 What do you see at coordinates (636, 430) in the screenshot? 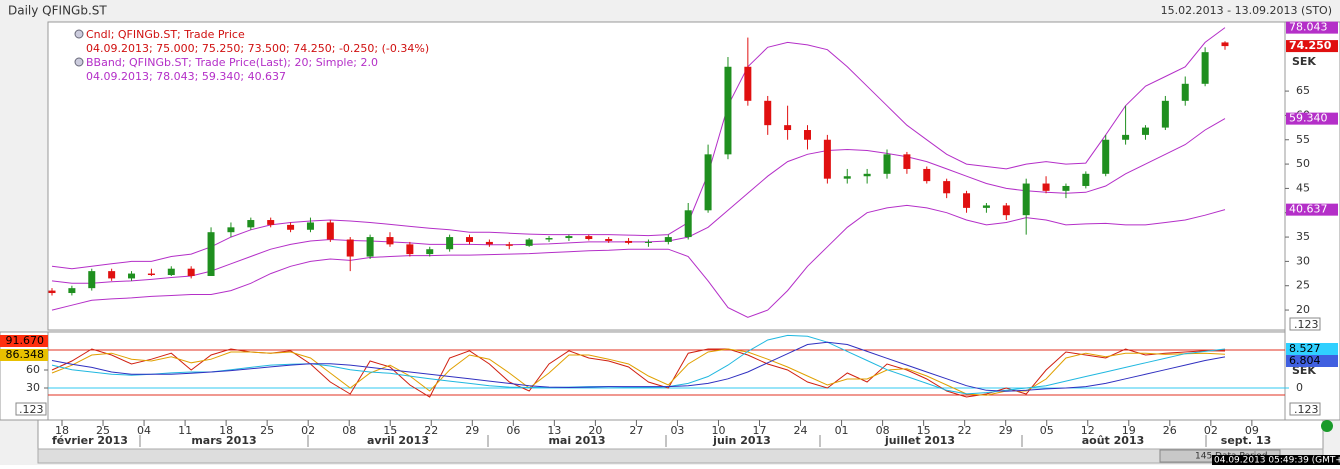
I see `x-tick-label: 27` at bounding box center [636, 430].